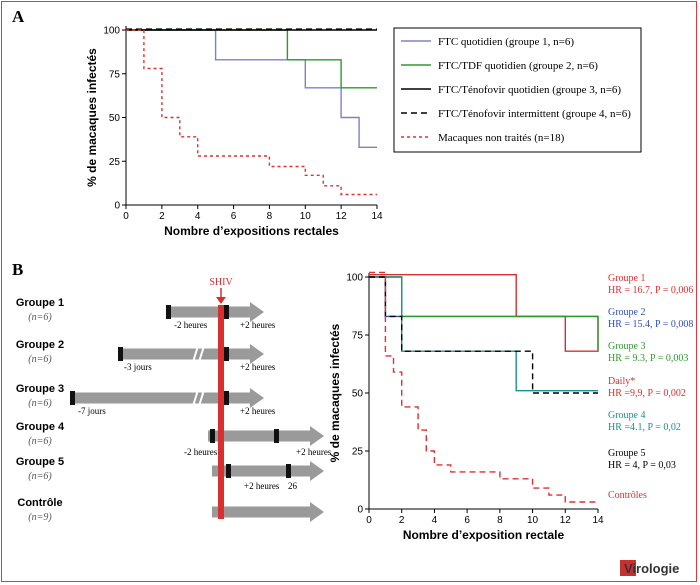 The width and height of the screenshot is (700, 585). I want to click on chart-b-x-tick-label: 14, so click(598, 520).